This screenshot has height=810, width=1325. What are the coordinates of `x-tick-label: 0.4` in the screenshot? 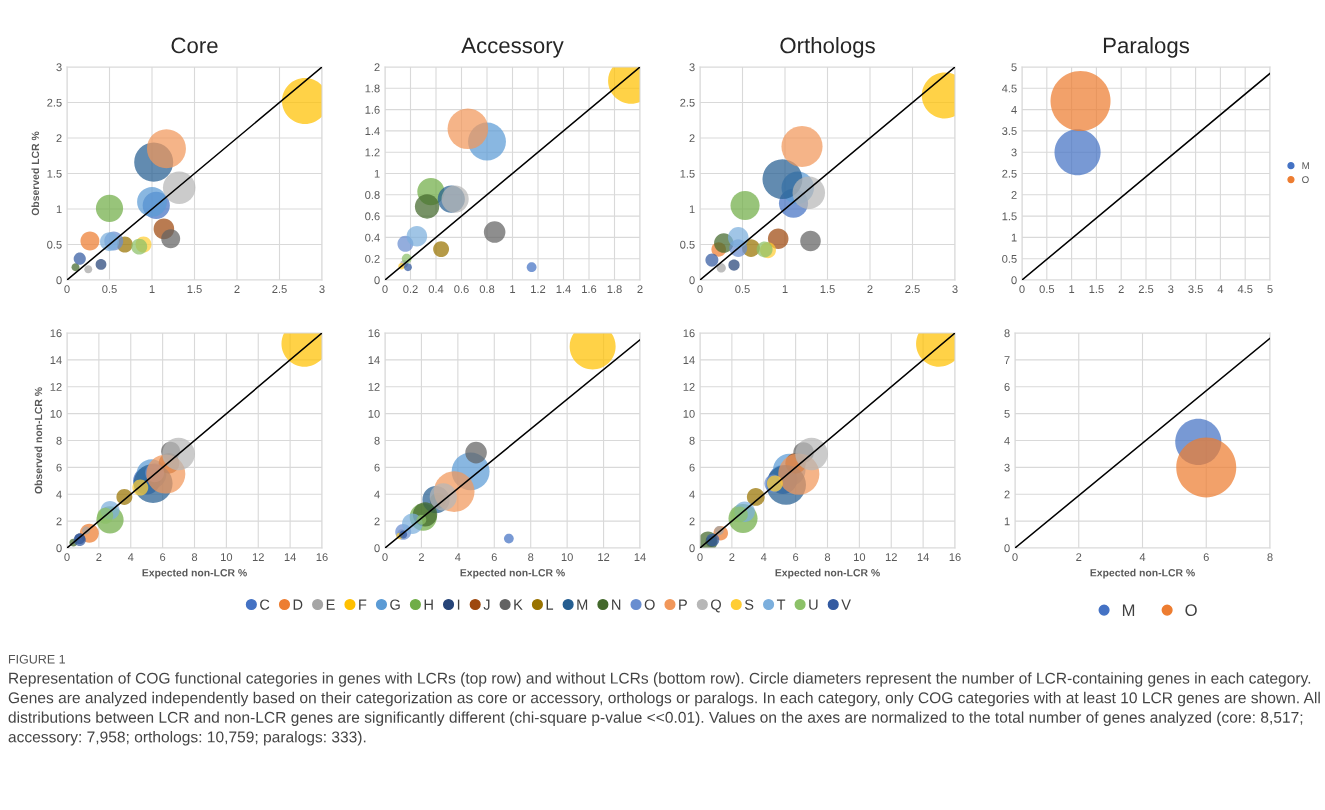 It's located at (436, 289).